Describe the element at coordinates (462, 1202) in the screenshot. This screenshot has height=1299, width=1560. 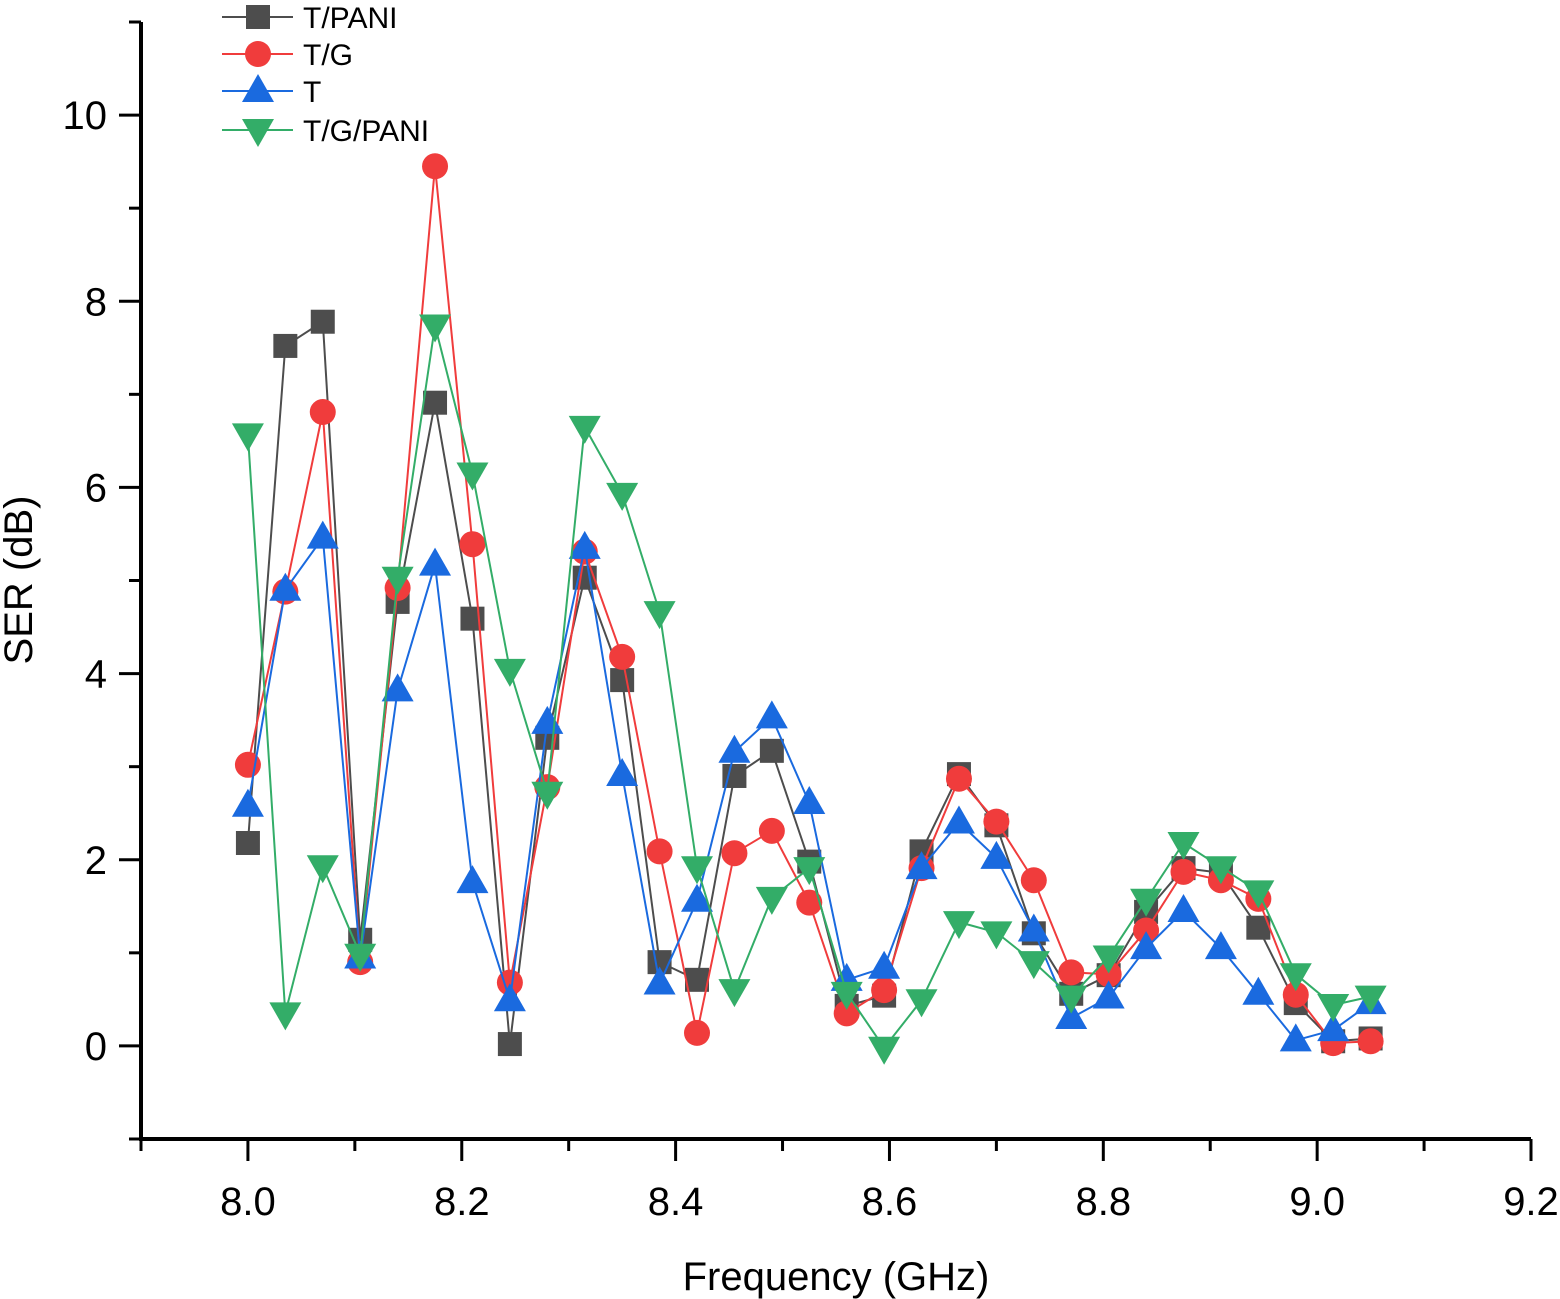
I see `x-tick-label: 8.2` at that location.